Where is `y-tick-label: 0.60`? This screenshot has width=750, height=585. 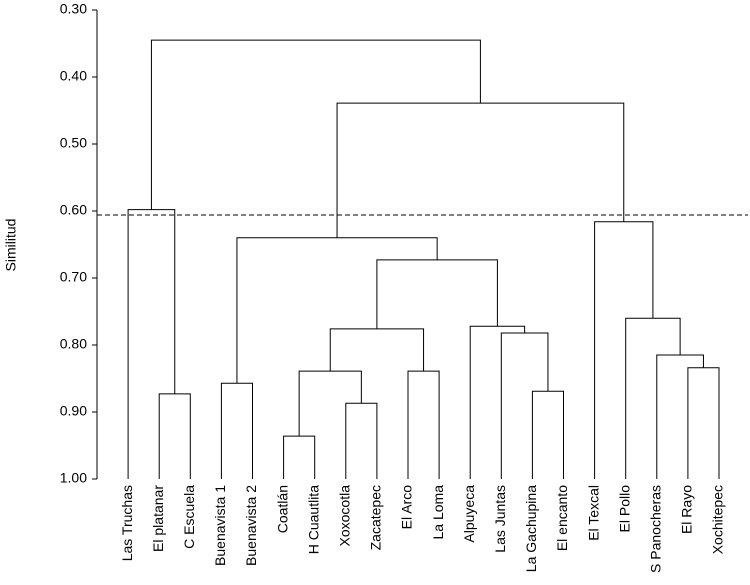 y-tick-label: 0.60 is located at coordinates (73, 210).